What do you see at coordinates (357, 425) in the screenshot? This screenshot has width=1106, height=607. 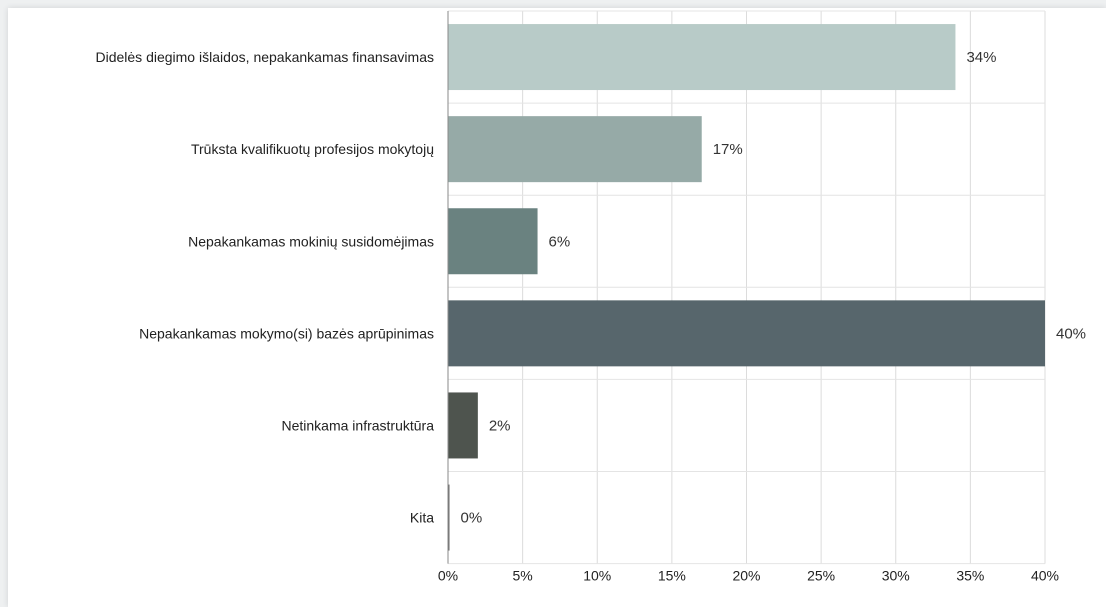 I see `category-label: Netinkama infrastruktūra` at bounding box center [357, 425].